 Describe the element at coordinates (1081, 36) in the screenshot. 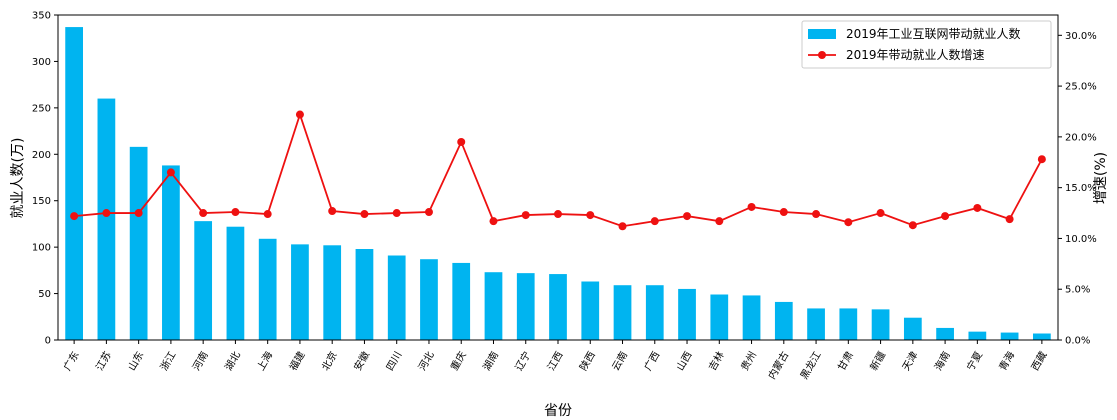

I see `y2-tick-label: 30.0%` at that location.